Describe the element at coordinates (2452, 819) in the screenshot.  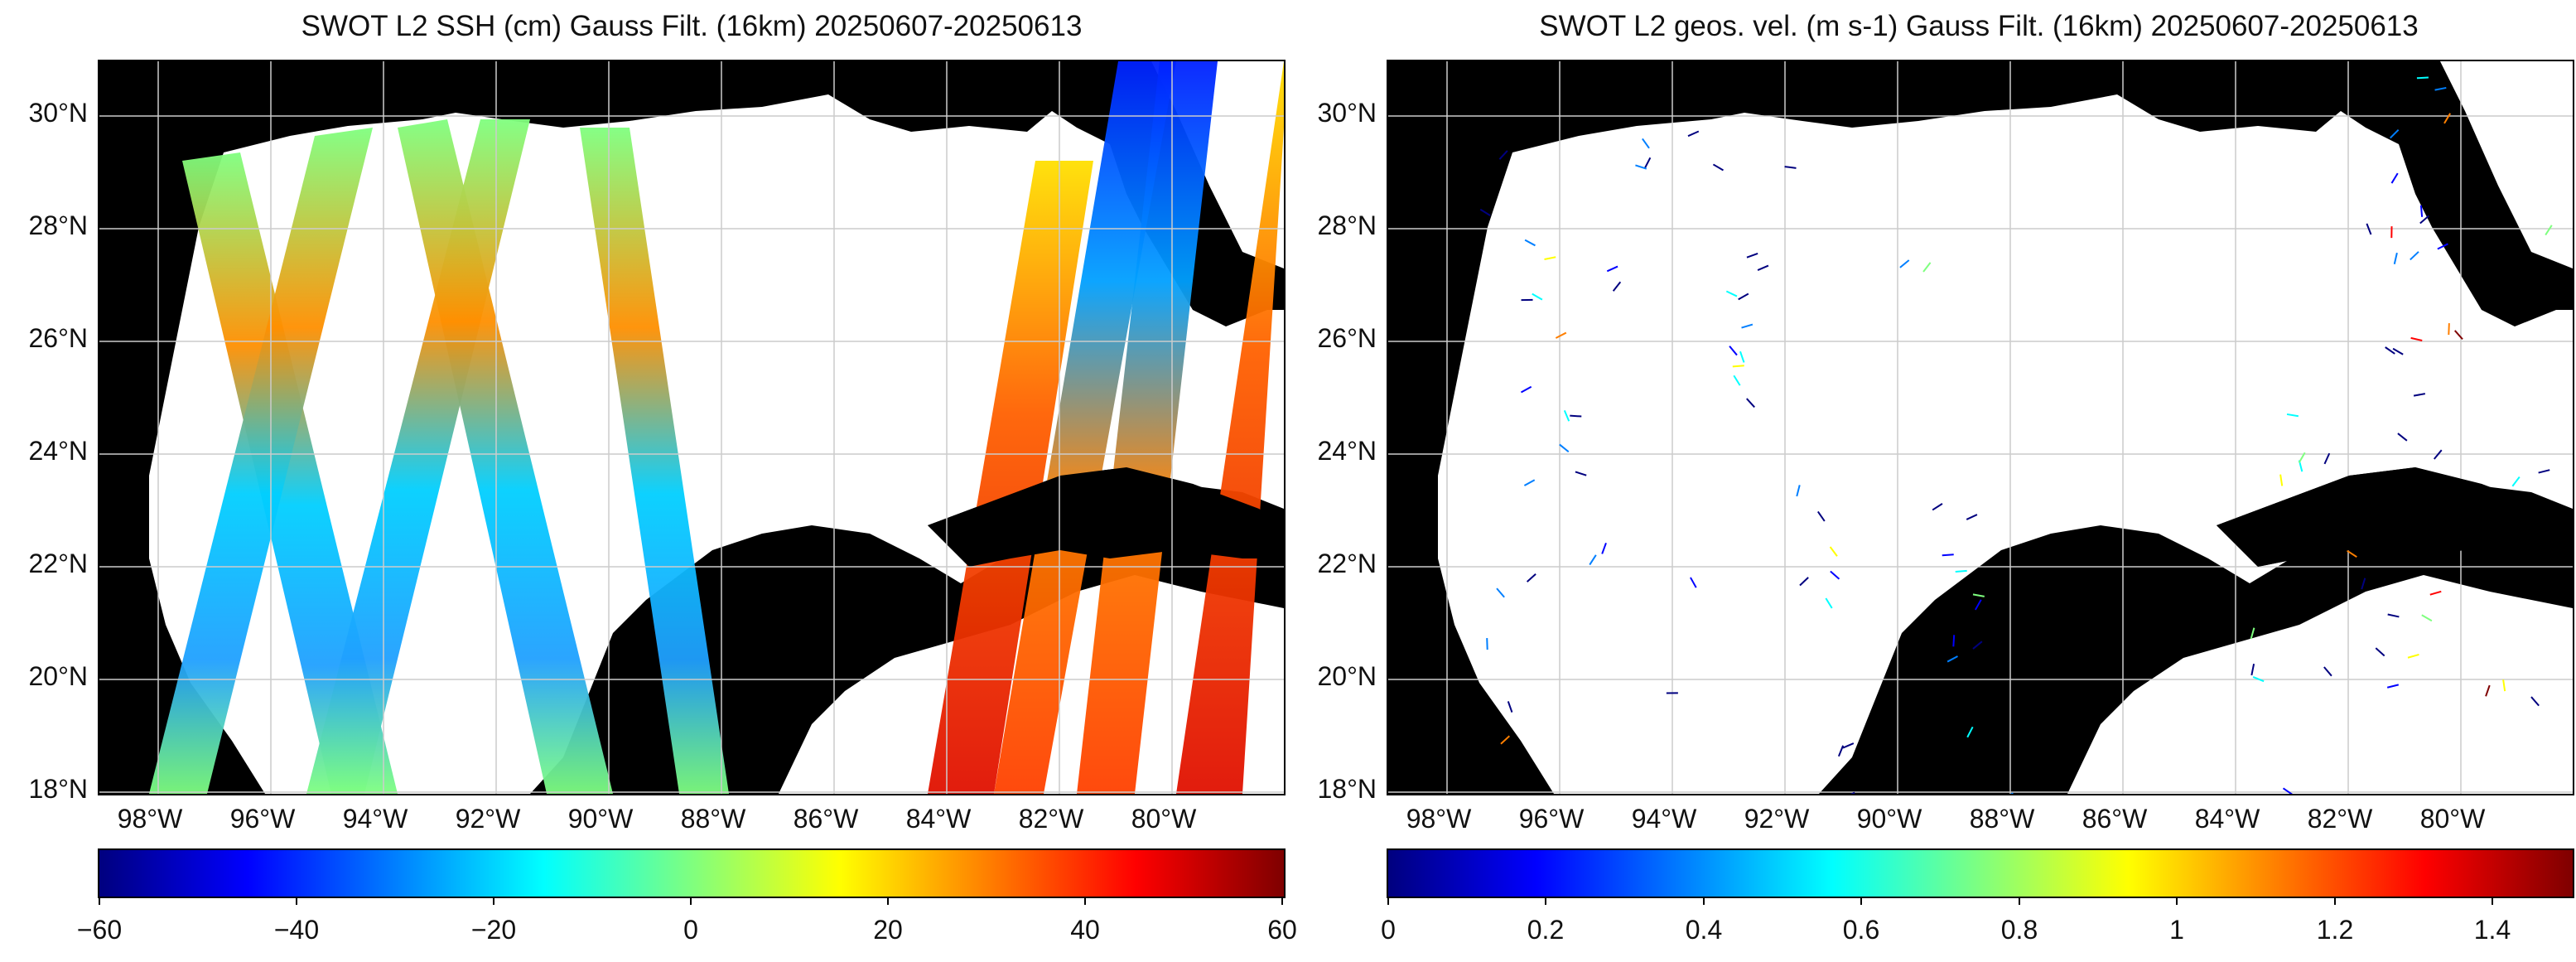
I see `vel-lon-tick-80: 80°W` at that location.